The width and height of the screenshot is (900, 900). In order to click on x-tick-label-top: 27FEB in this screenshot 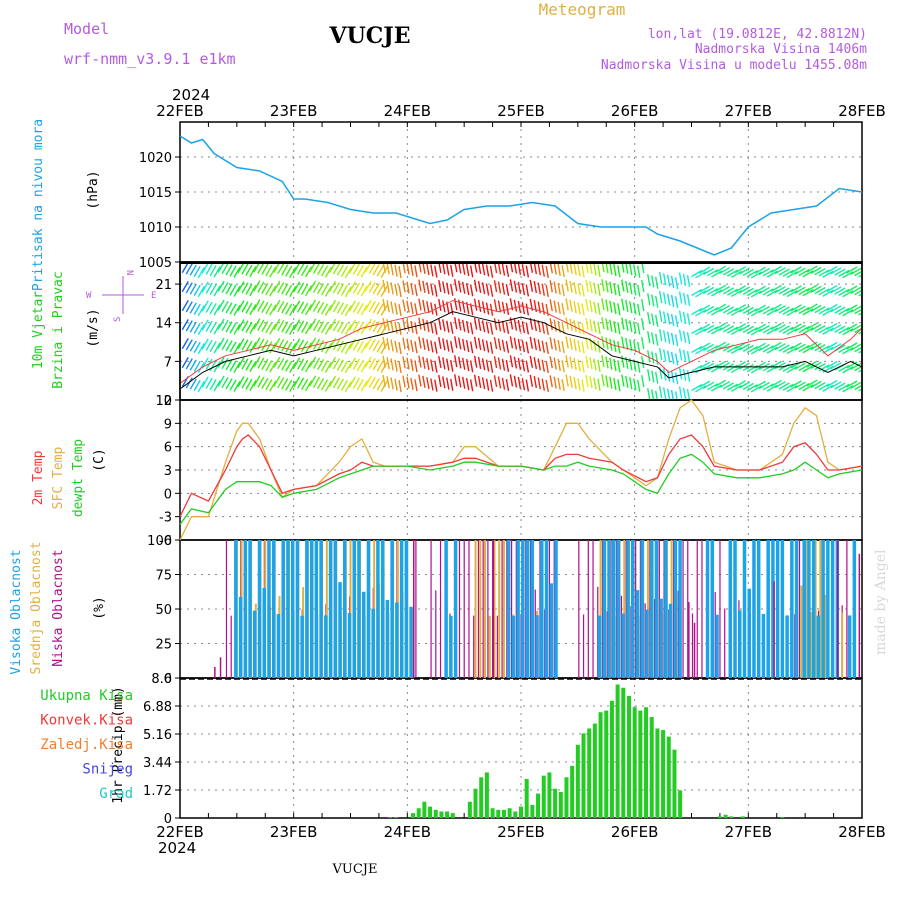, I will do `click(748, 111)`.